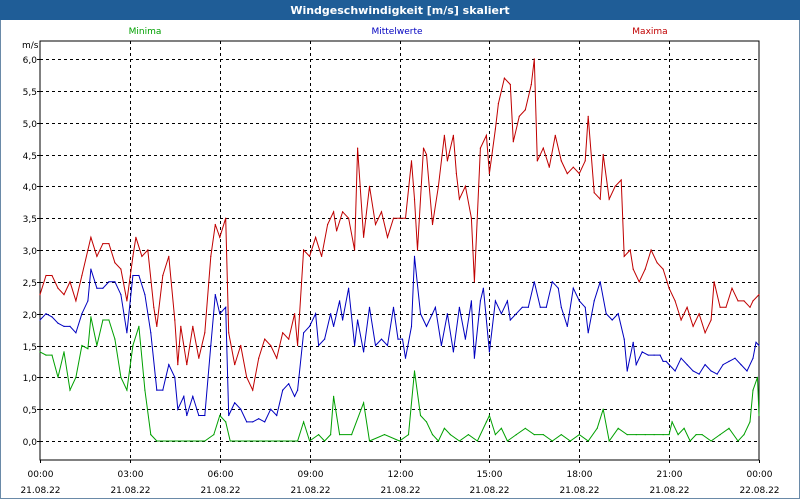 This screenshot has width=800, height=500. I want to click on y-tick-label: 1,5, so click(30, 348).